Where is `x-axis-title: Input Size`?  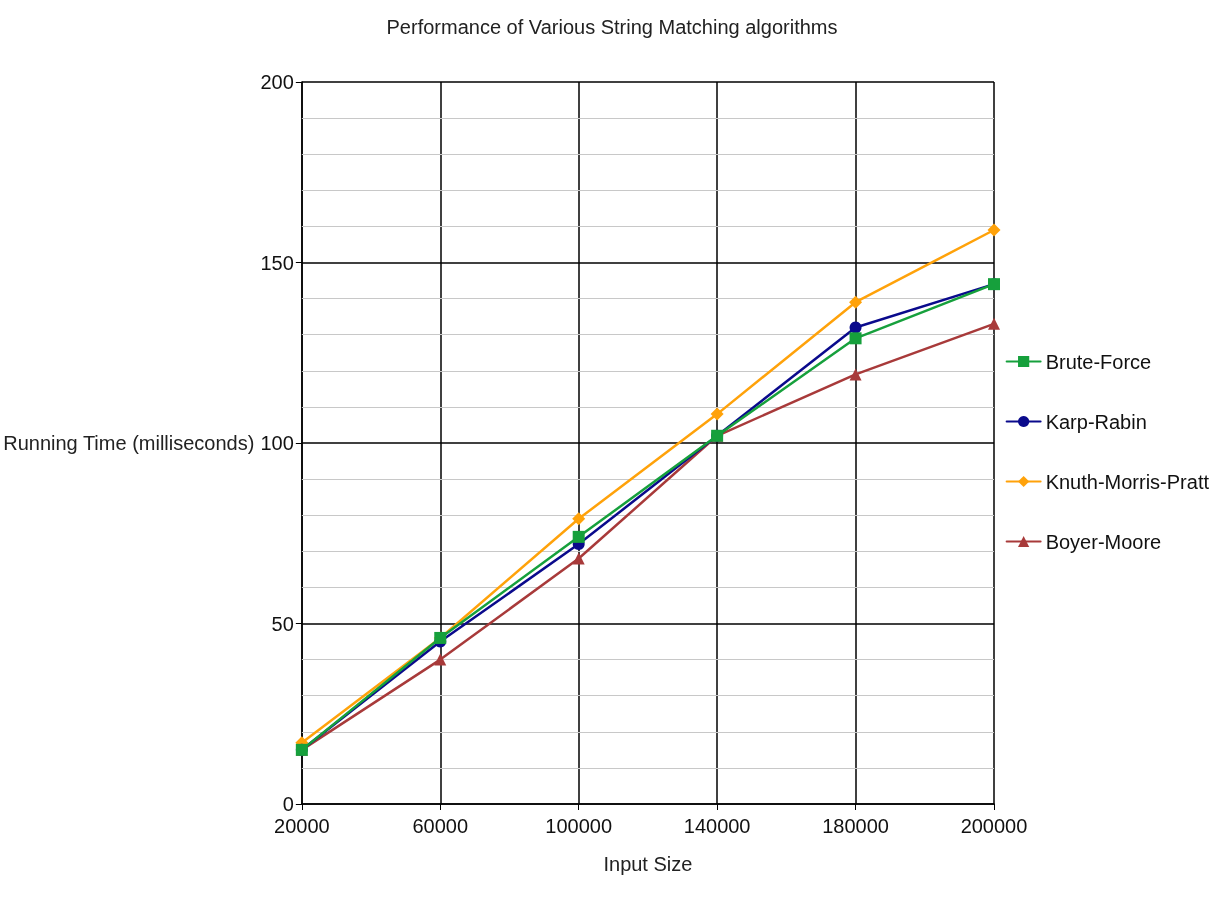
x-axis-title: Input Size is located at coordinates (648, 864).